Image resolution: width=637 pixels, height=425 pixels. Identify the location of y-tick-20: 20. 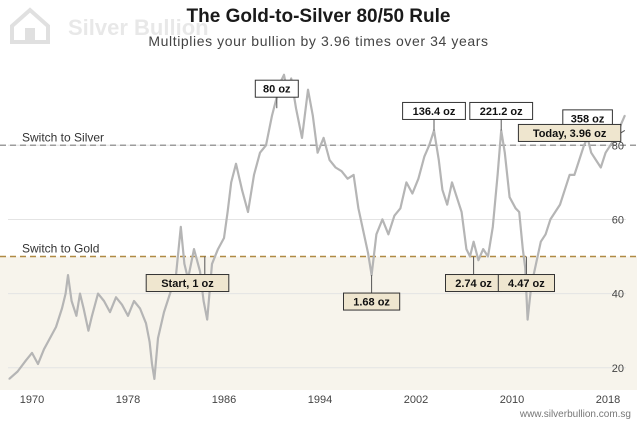
(618, 369).